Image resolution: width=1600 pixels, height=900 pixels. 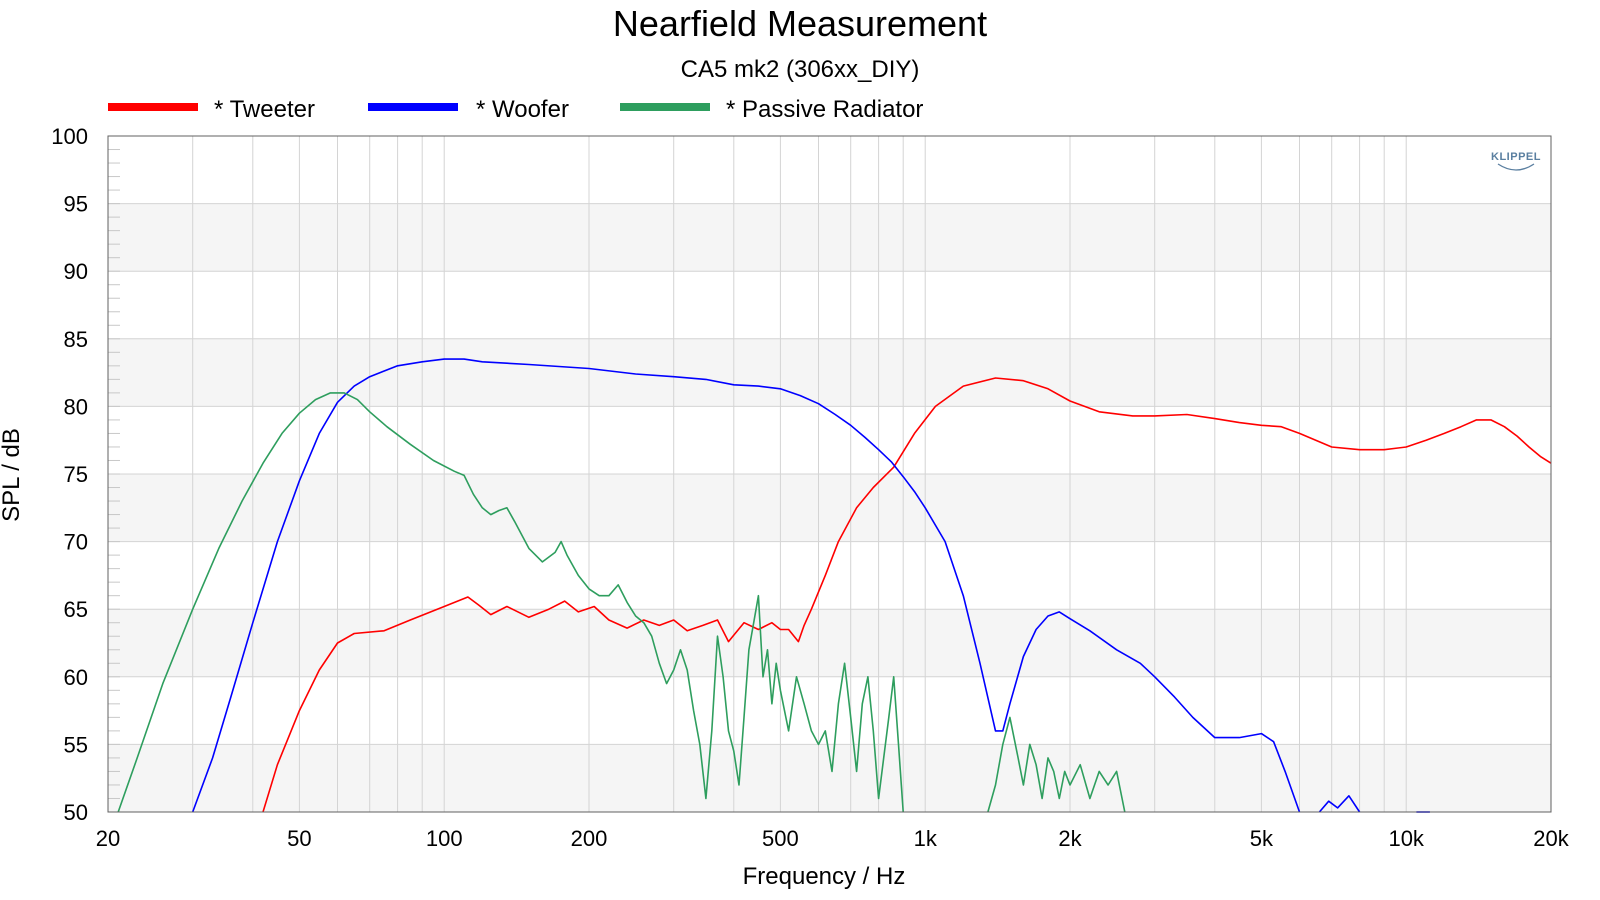 I want to click on y-tick-label: 95, so click(x=76, y=204).